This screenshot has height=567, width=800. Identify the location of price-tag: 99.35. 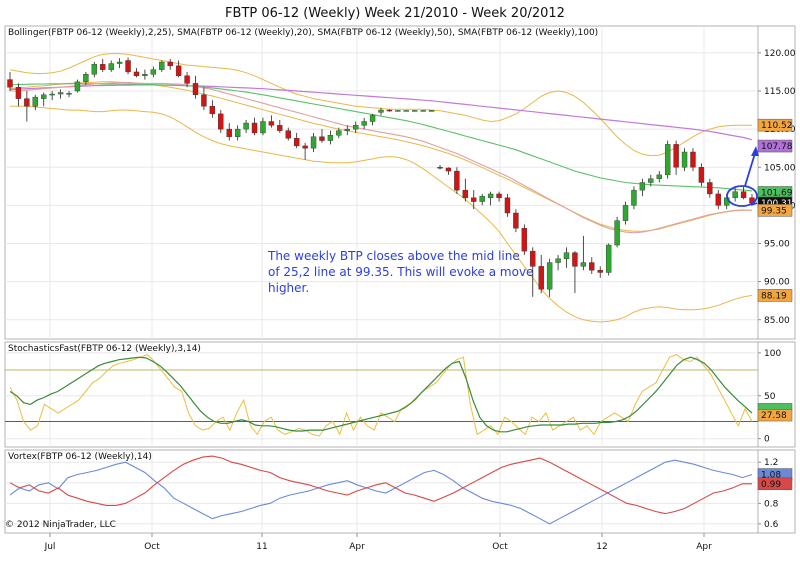
(775, 210).